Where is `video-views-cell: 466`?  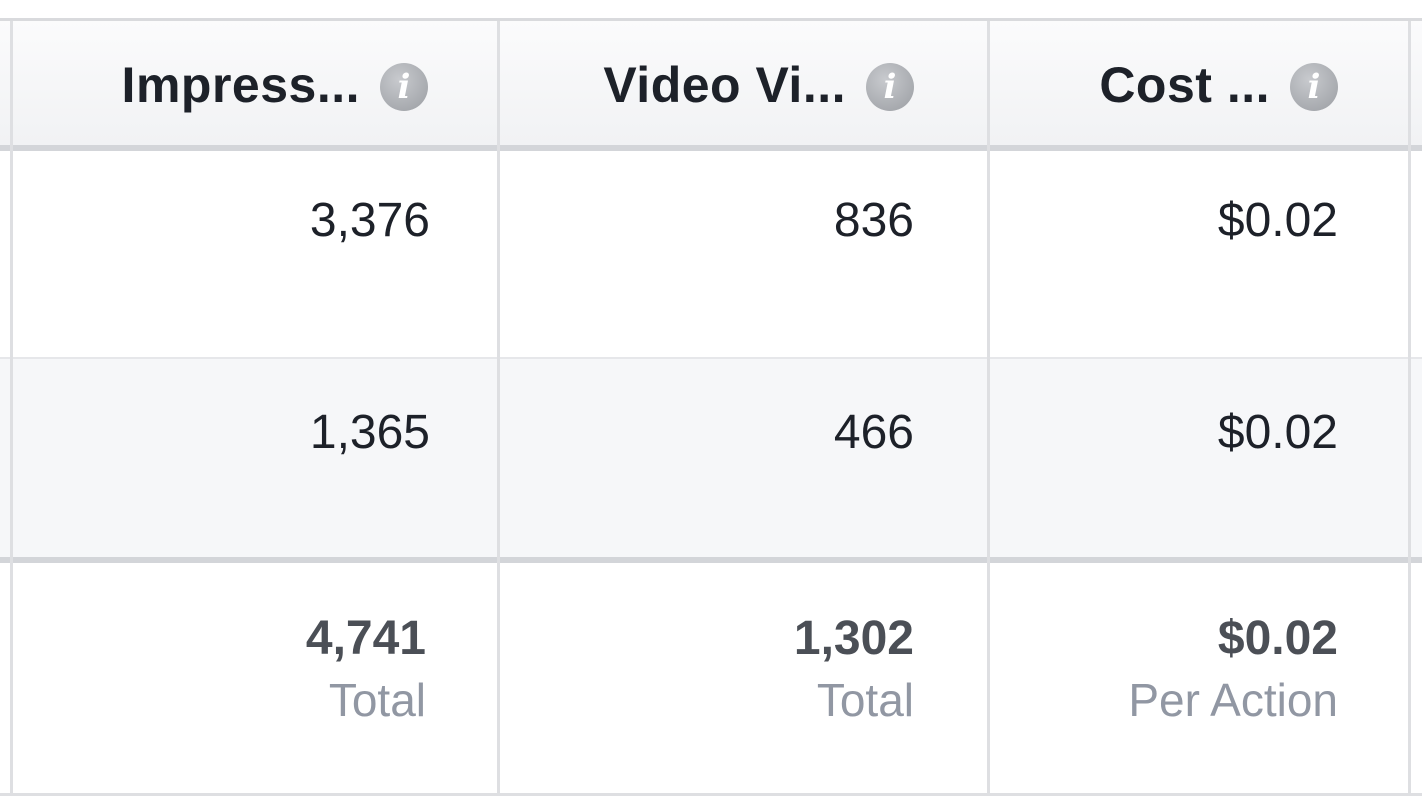 video-views-cell: 466 is located at coordinates (744, 408).